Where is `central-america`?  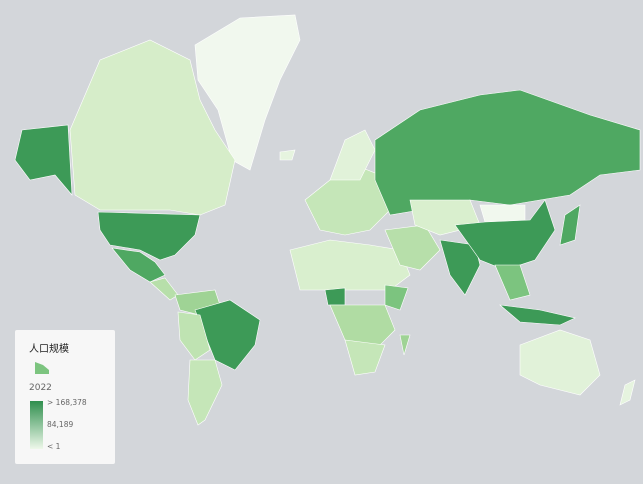
central-america is located at coordinates (164, 289).